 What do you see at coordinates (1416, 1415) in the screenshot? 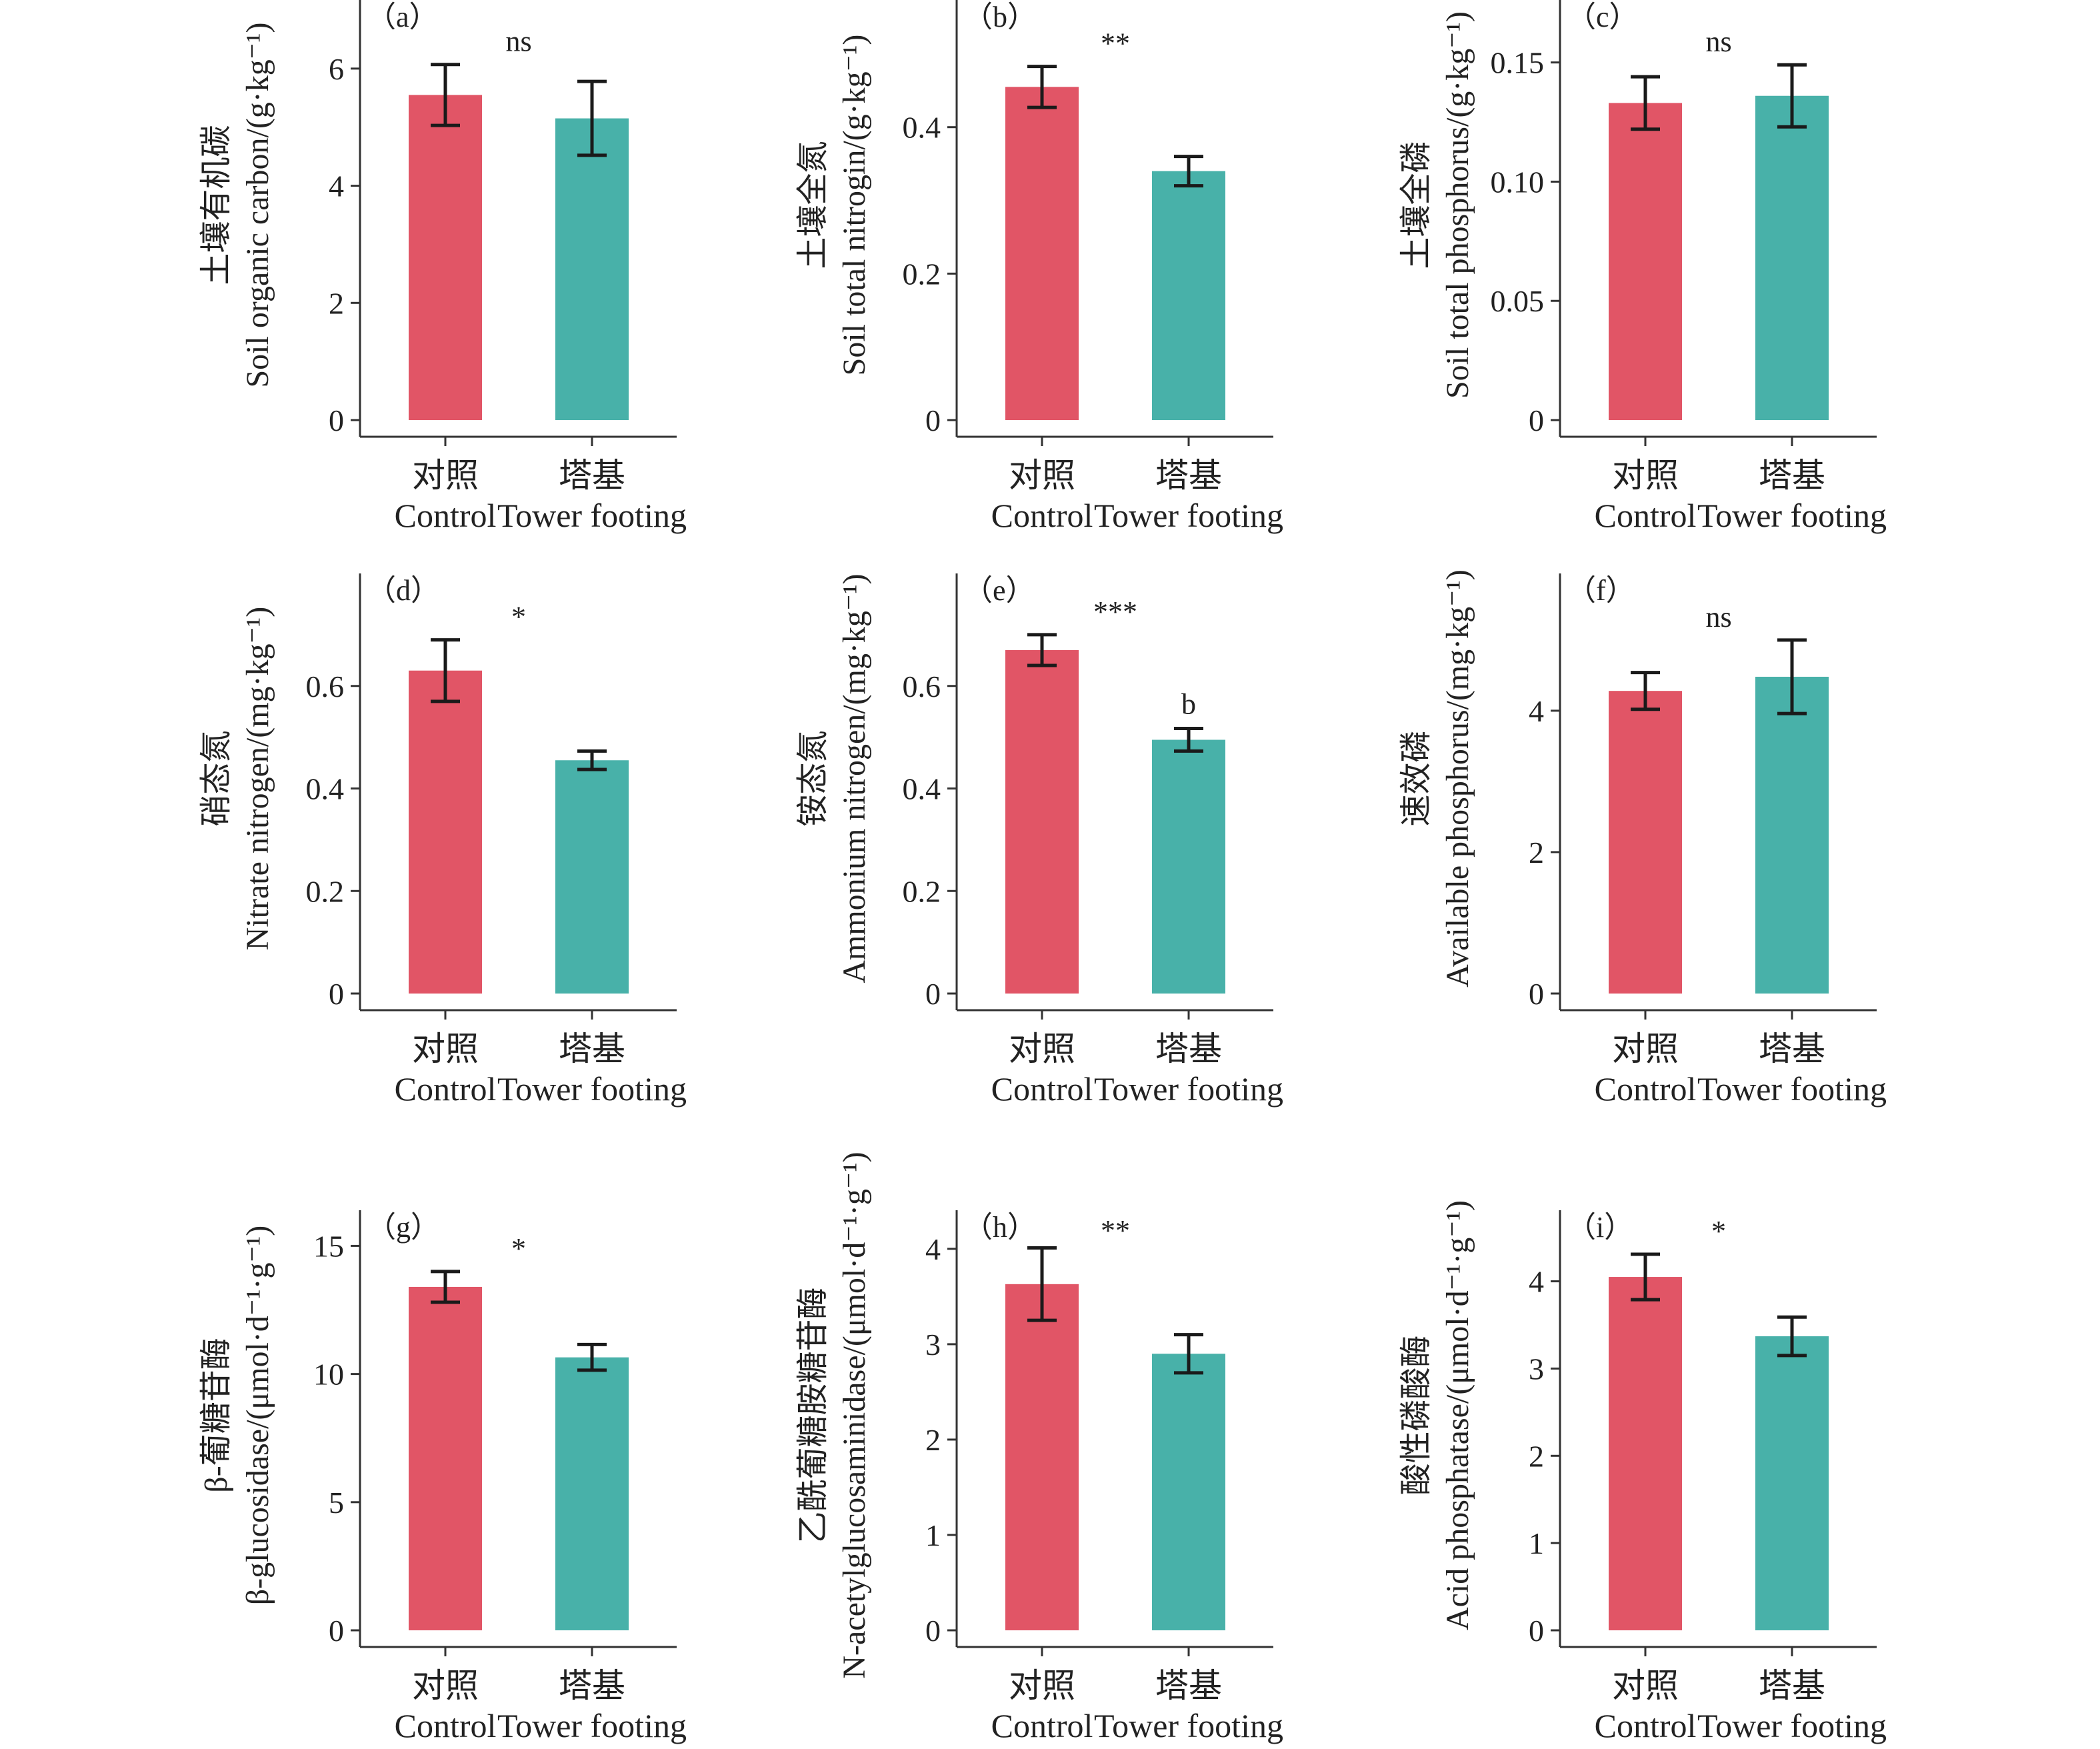
I see `y-axis-title-cn: 酸性磷酸酶` at bounding box center [1416, 1415].